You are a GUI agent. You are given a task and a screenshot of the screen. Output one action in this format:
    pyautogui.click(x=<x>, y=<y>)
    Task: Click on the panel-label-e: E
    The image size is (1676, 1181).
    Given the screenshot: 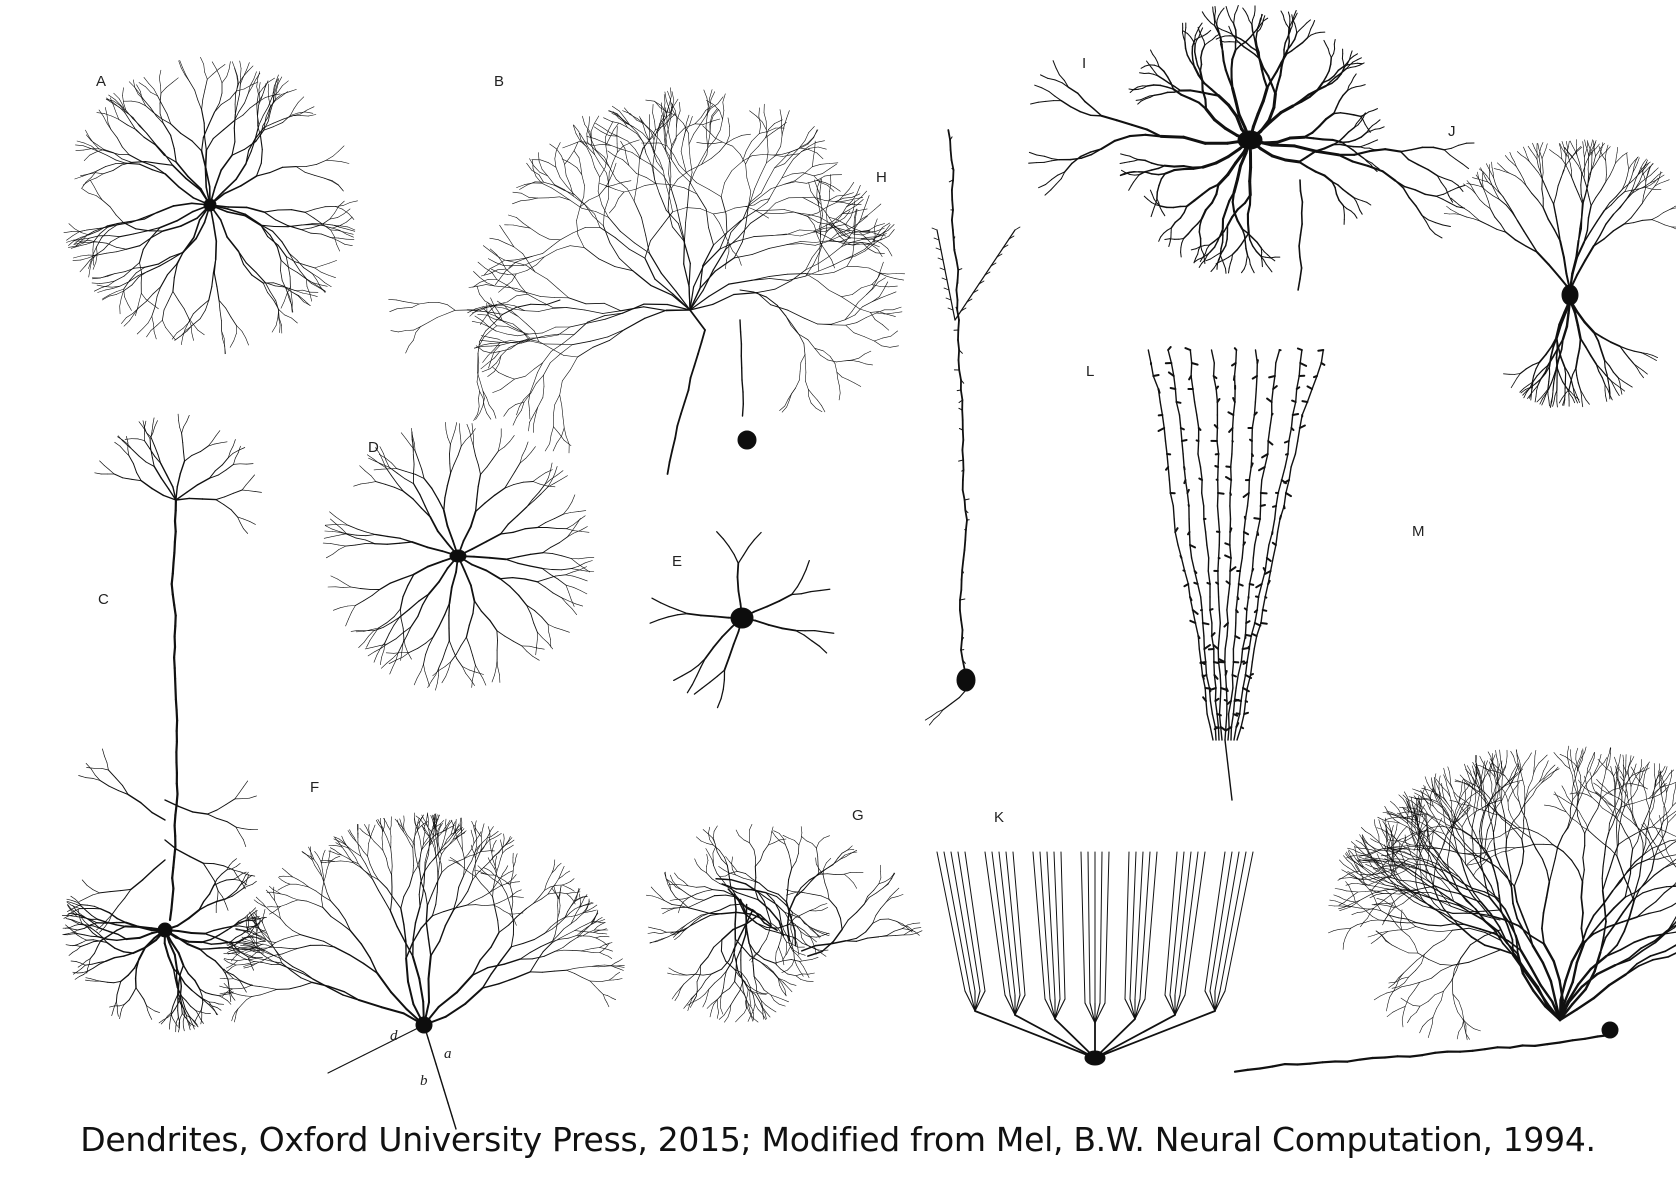 What is the action you would take?
    pyautogui.click(x=677, y=561)
    